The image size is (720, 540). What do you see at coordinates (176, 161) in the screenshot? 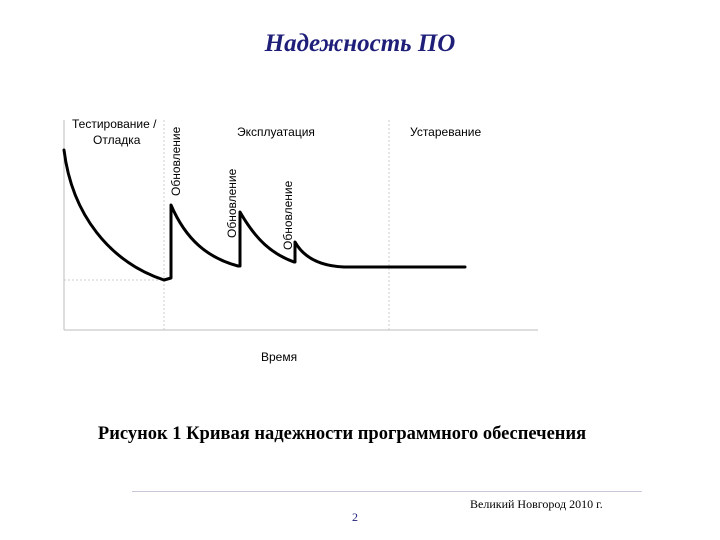
I see `update-label-1: Обновление` at bounding box center [176, 161].